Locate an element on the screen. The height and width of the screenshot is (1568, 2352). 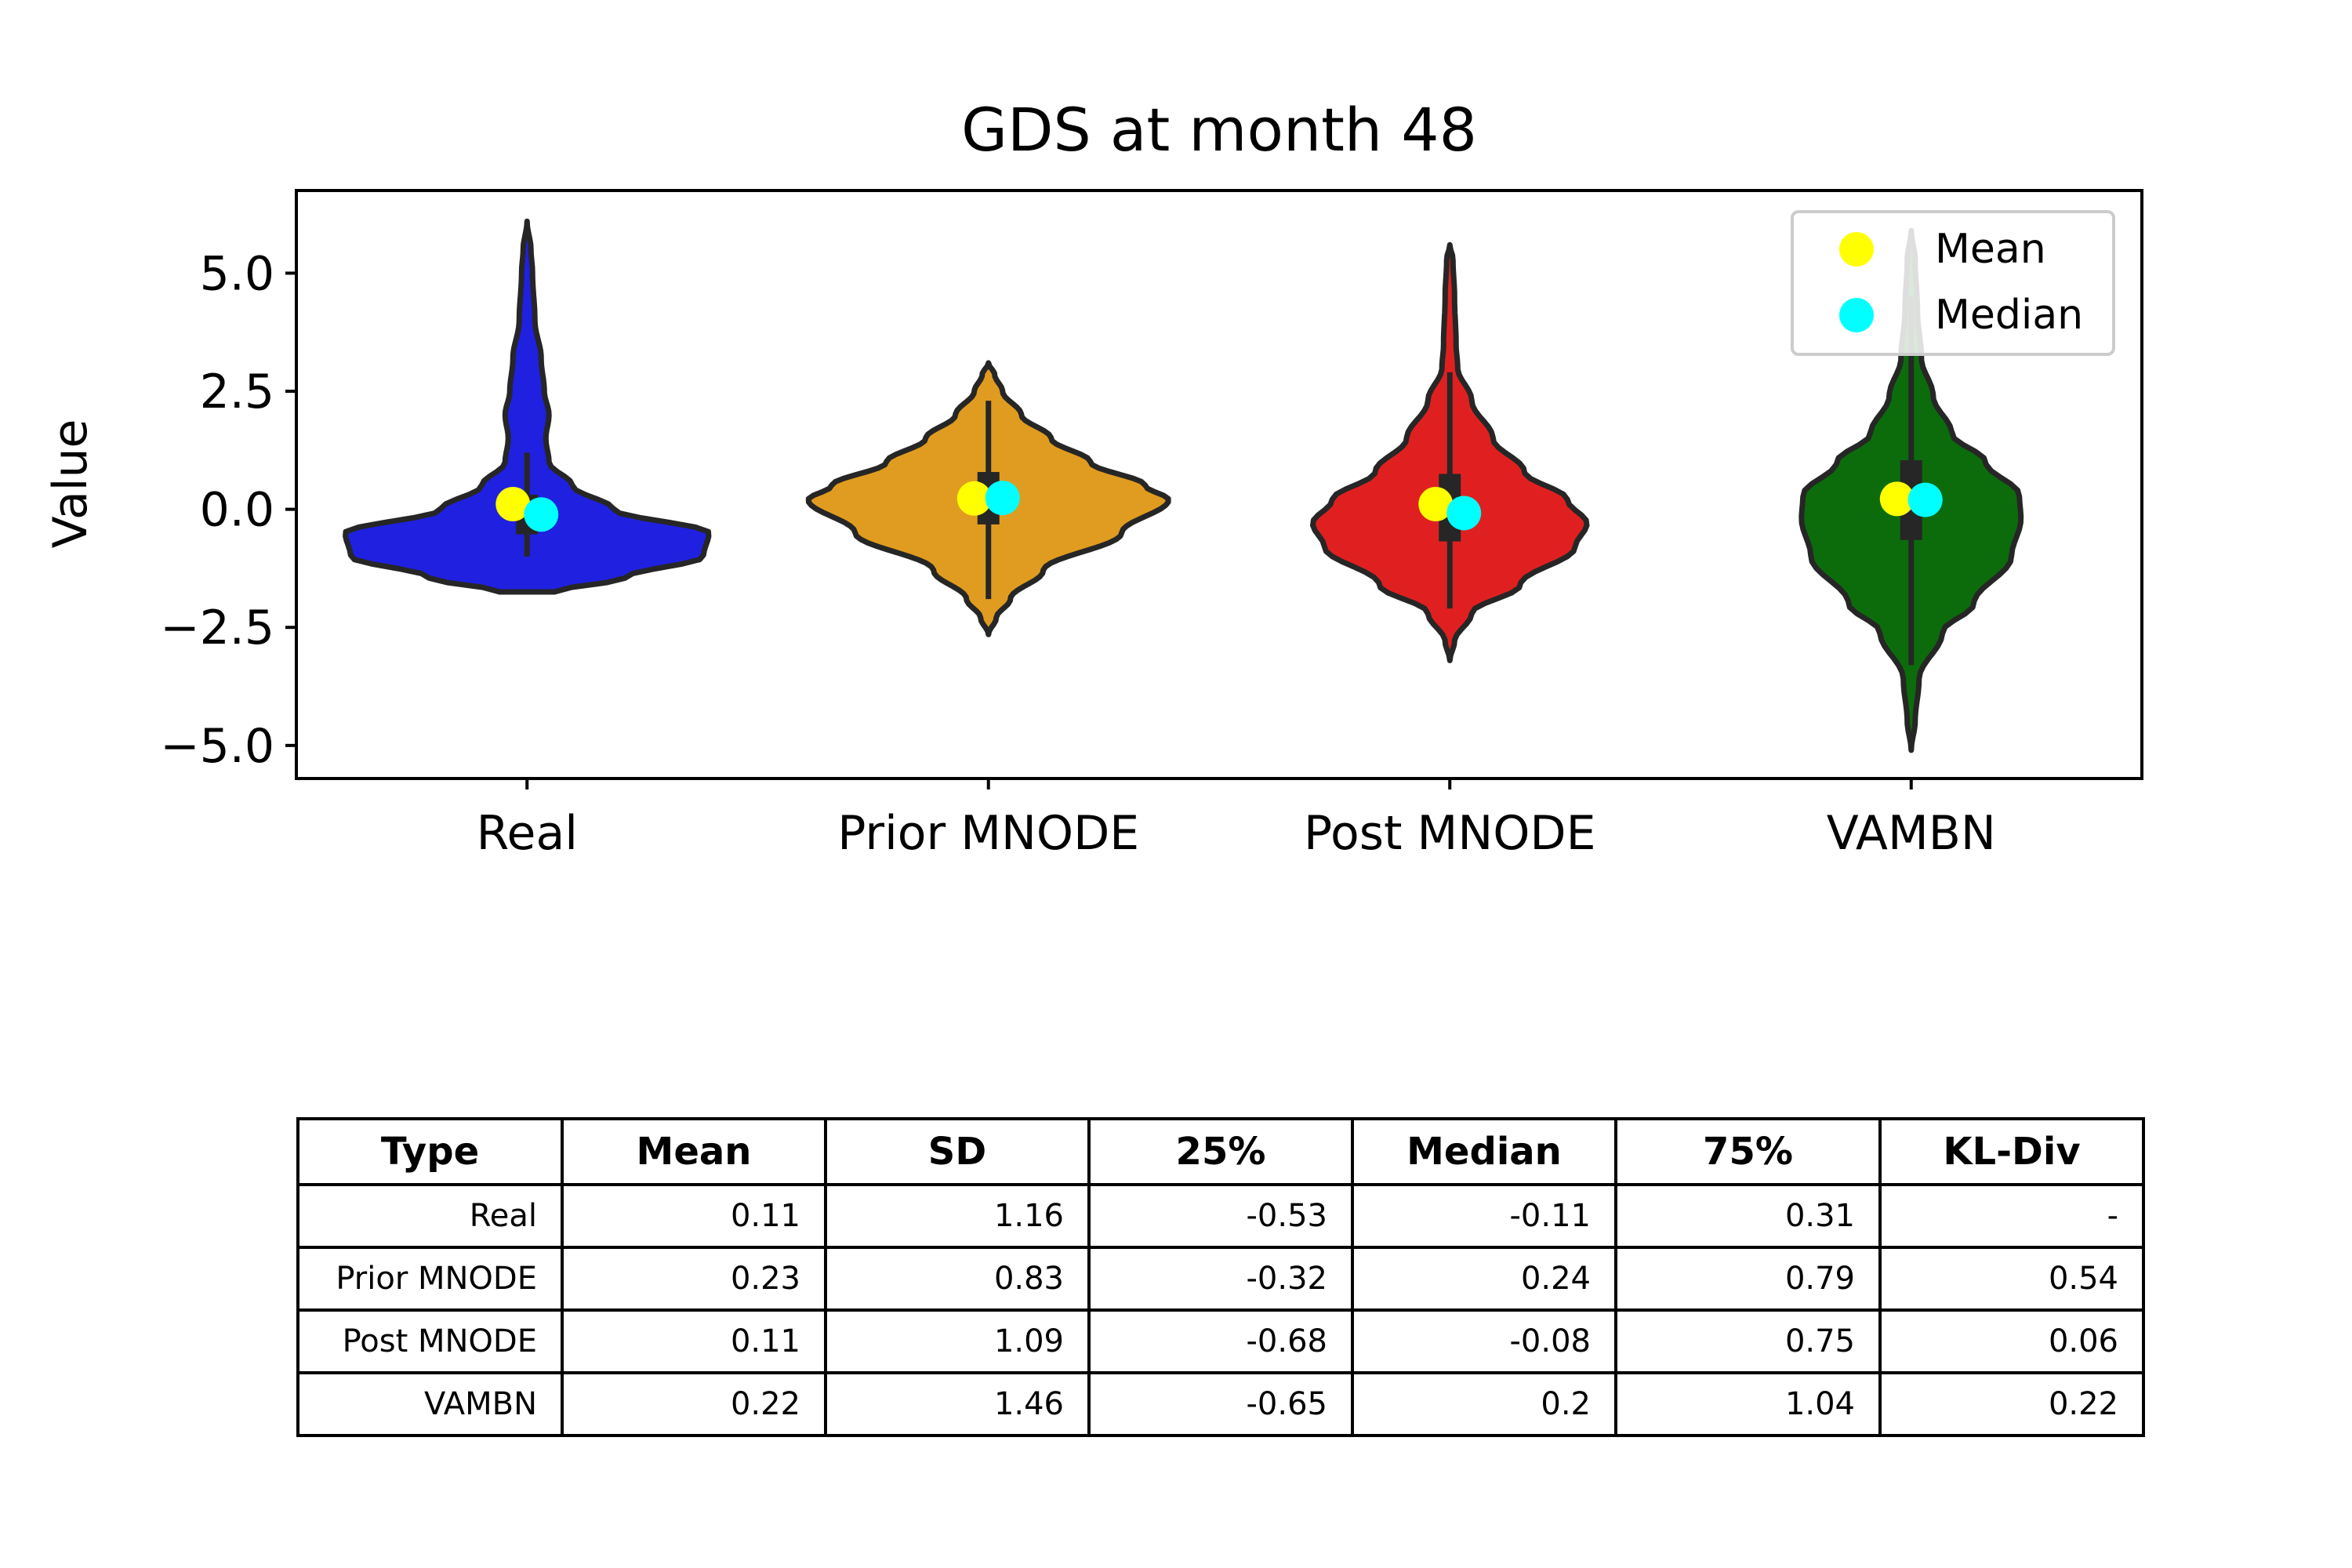
table-cell: - is located at coordinates (2011, 1216).